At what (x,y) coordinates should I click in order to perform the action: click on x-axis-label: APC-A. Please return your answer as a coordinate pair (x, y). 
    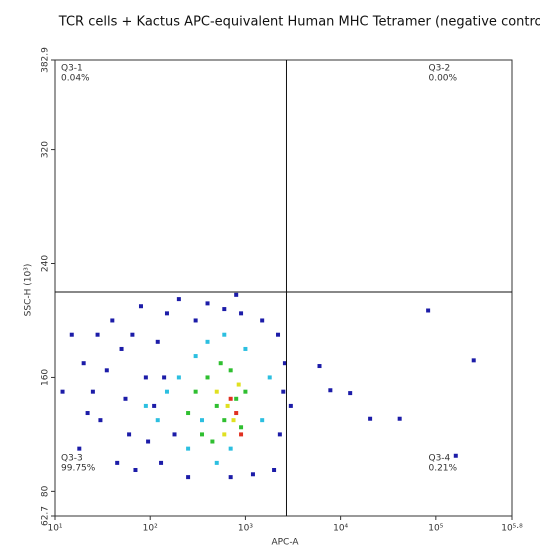
    Looking at the image, I should click on (285, 543).